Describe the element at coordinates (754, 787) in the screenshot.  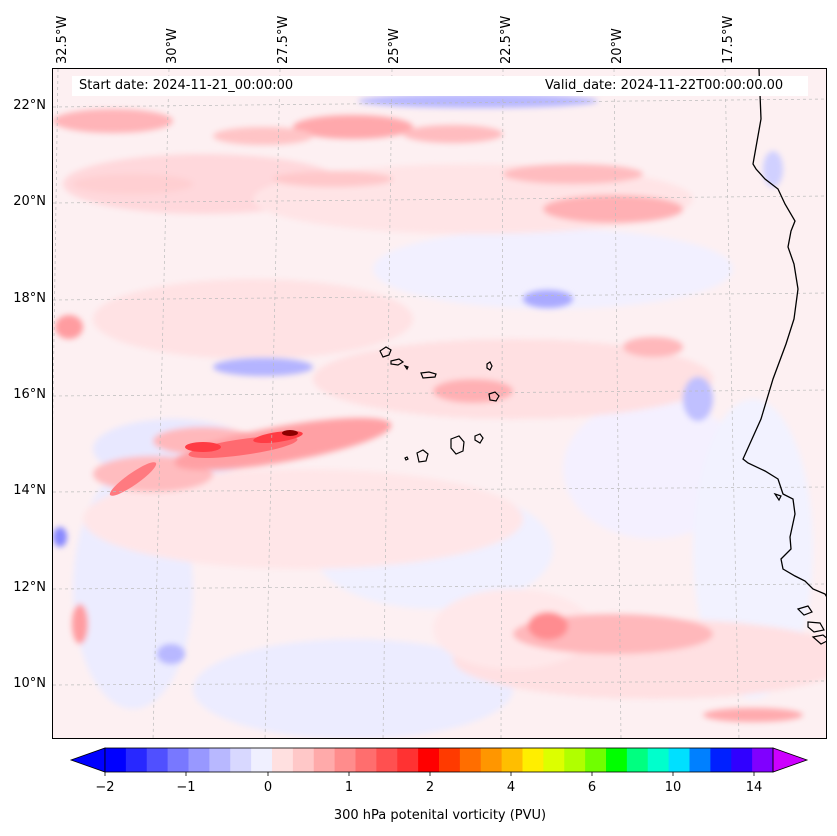
I see `cb-tick-14: 14` at that location.